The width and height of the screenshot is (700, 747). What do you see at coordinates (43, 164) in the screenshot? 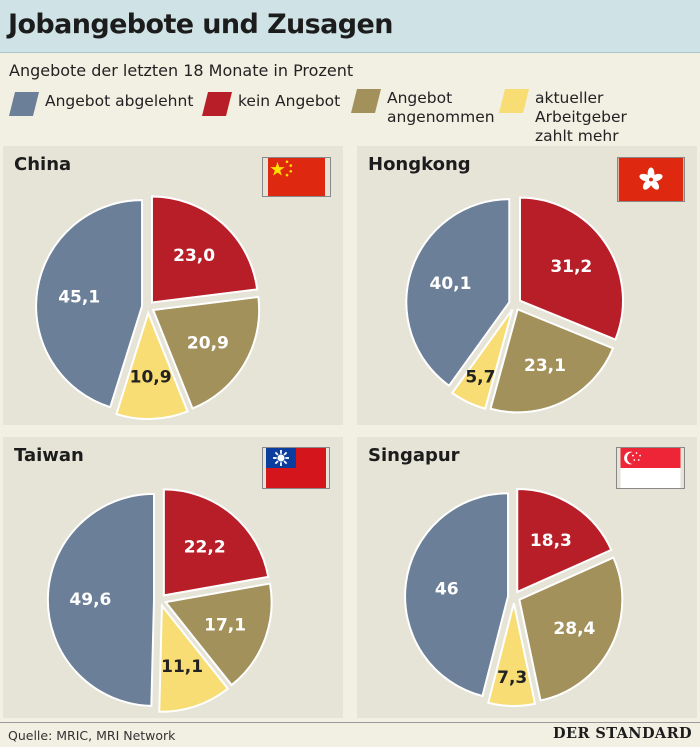
I see `panel-title: China` at bounding box center [43, 164].